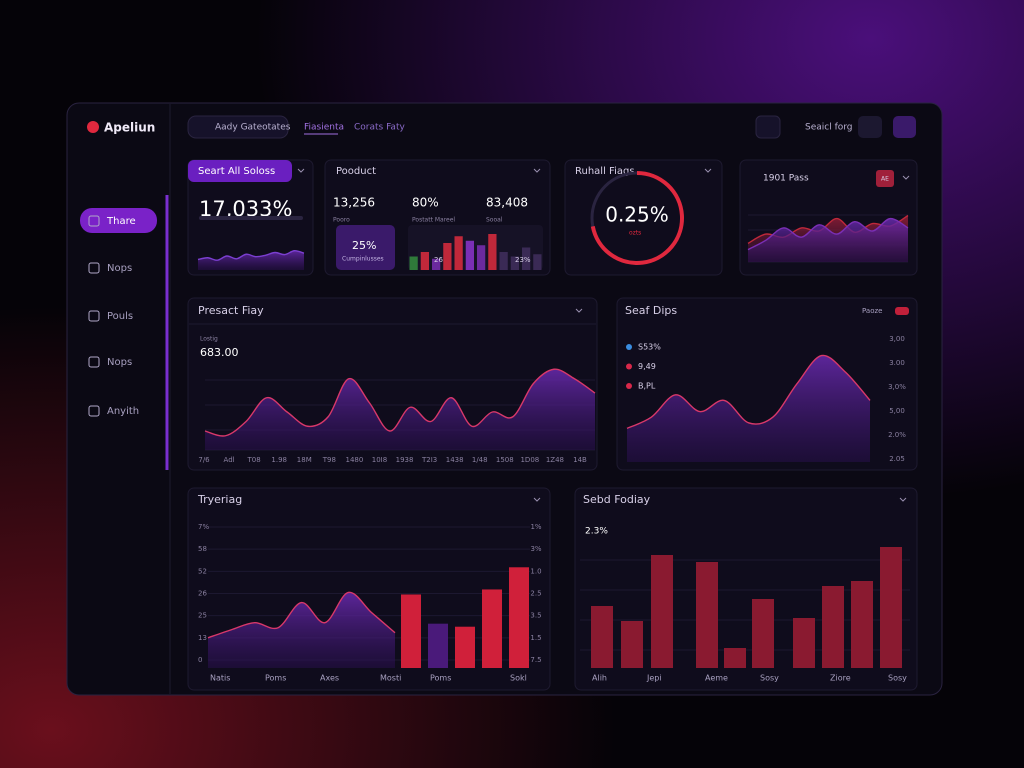 The width and height of the screenshot is (1024, 768). What do you see at coordinates (637, 215) in the screenshot?
I see `gauge-value: 0.25%` at bounding box center [637, 215].